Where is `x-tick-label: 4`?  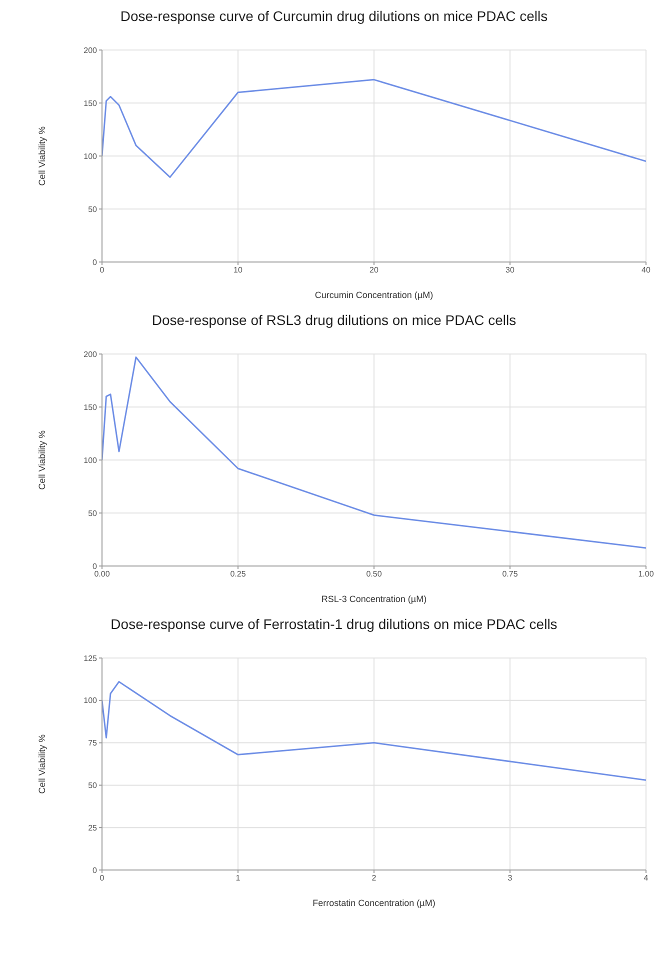 x-tick-label: 4 is located at coordinates (646, 878).